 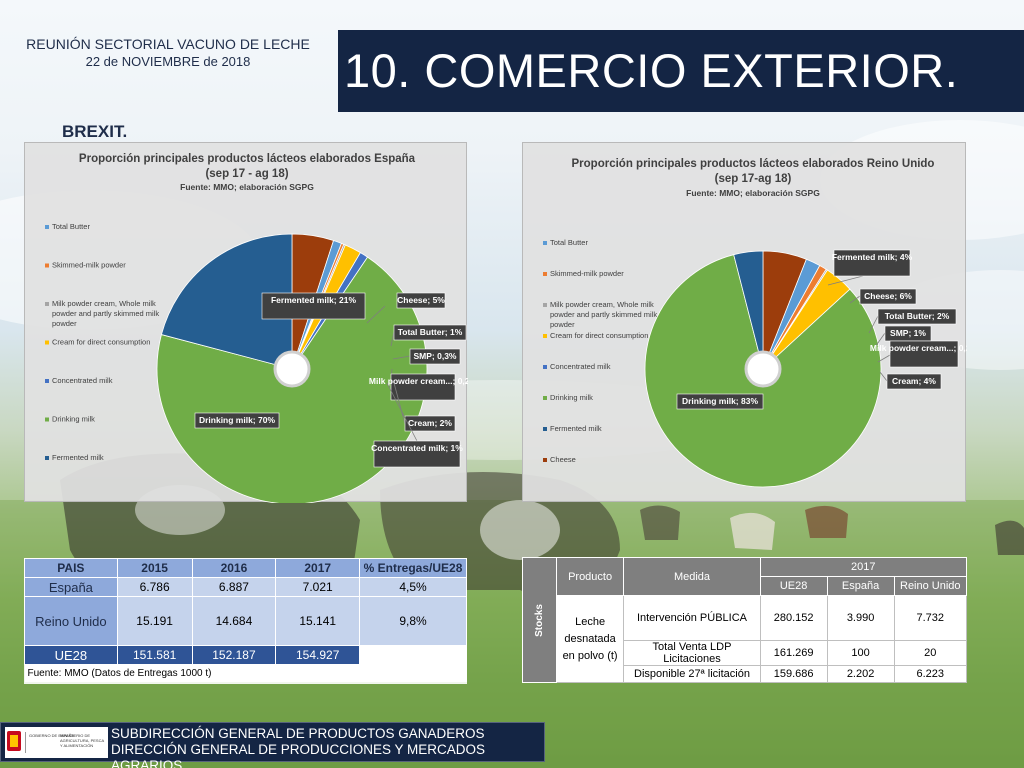 What do you see at coordinates (692, 674) in the screenshot?
I see `table-cell: Disponible 27ª licitación` at bounding box center [692, 674].